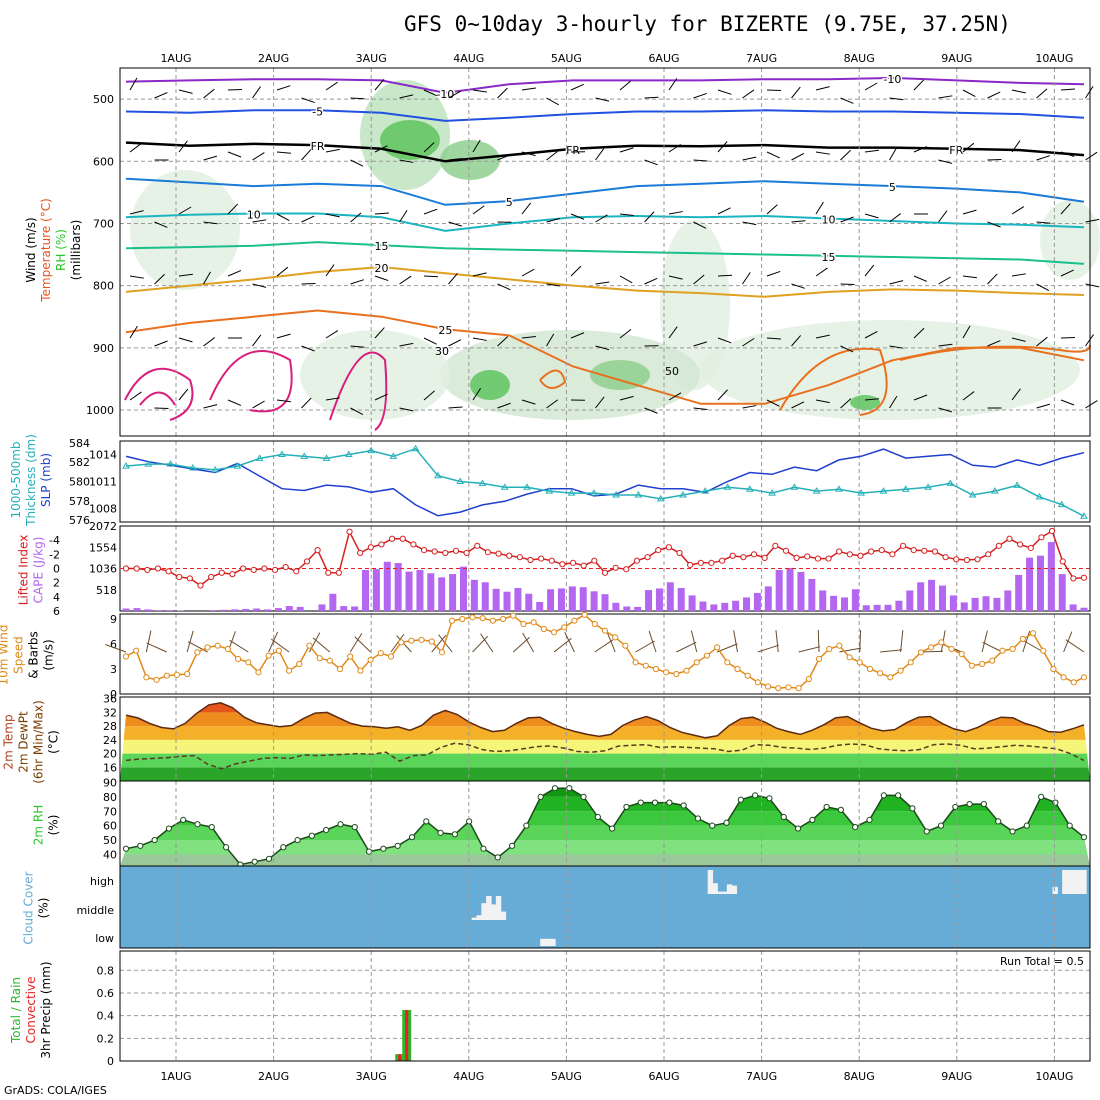 This screenshot has height=1100, width=1100. I want to click on cloud-low-bar, so click(543, 942).